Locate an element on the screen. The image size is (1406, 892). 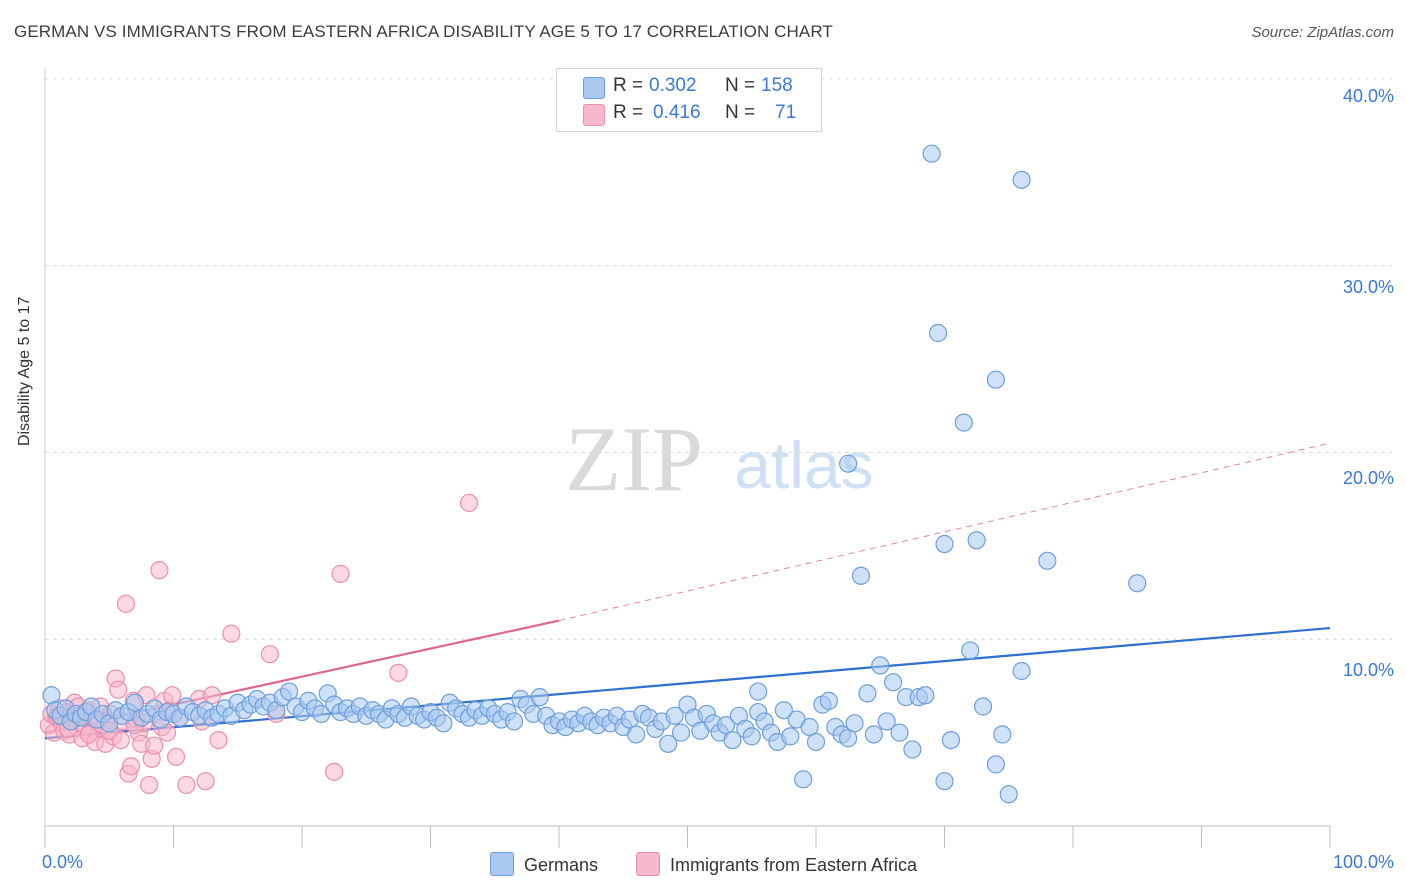
y-tick-label: 30.0% is located at coordinates (1368, 287).